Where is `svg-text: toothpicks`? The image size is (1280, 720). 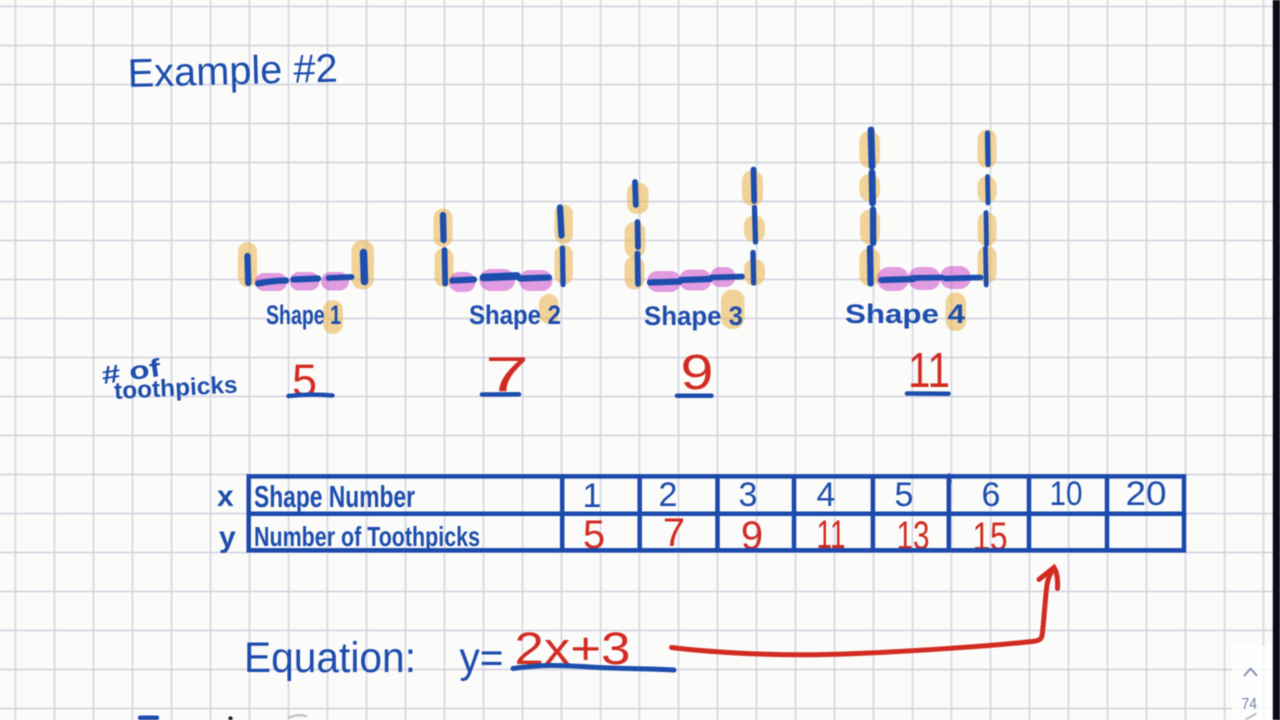
svg-text: toothpicks is located at coordinates (175, 388).